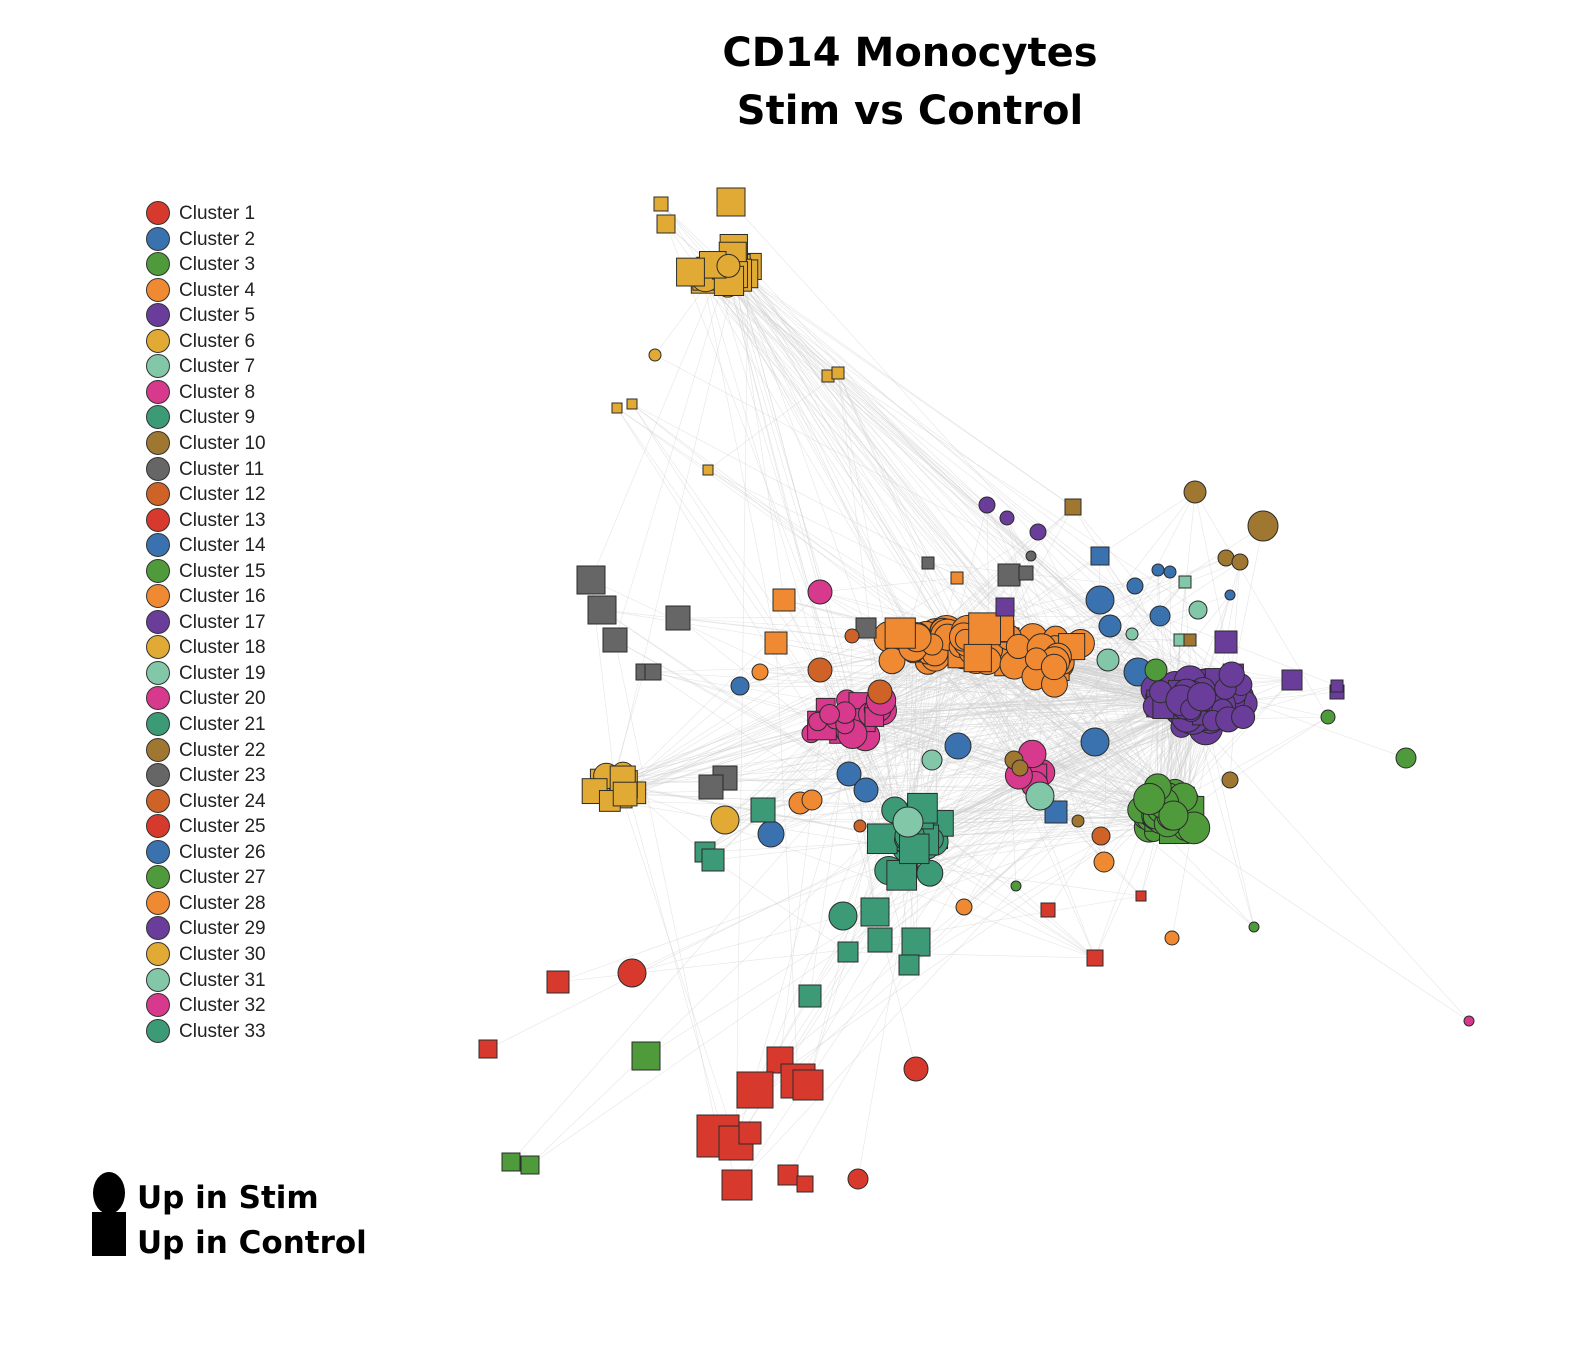 The image size is (1570, 1350). What do you see at coordinates (217, 239) in the screenshot?
I see `legend-label: Cluster 2` at bounding box center [217, 239].